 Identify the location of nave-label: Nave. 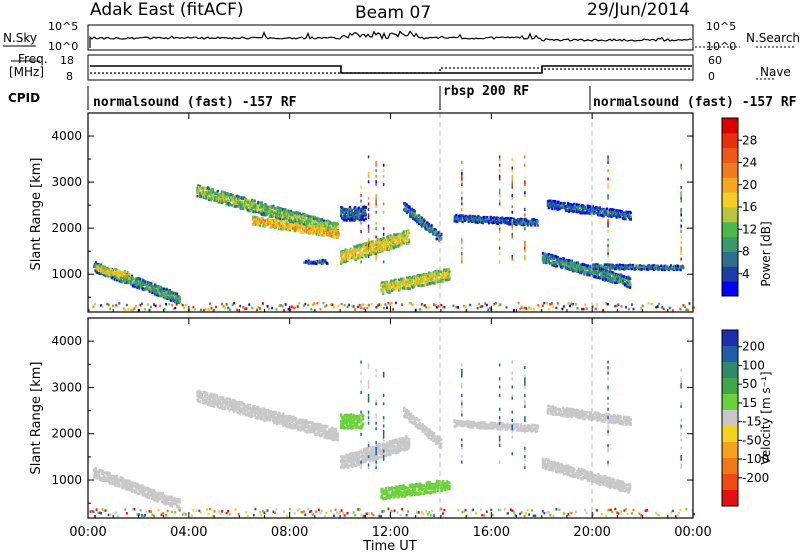
(775, 72).